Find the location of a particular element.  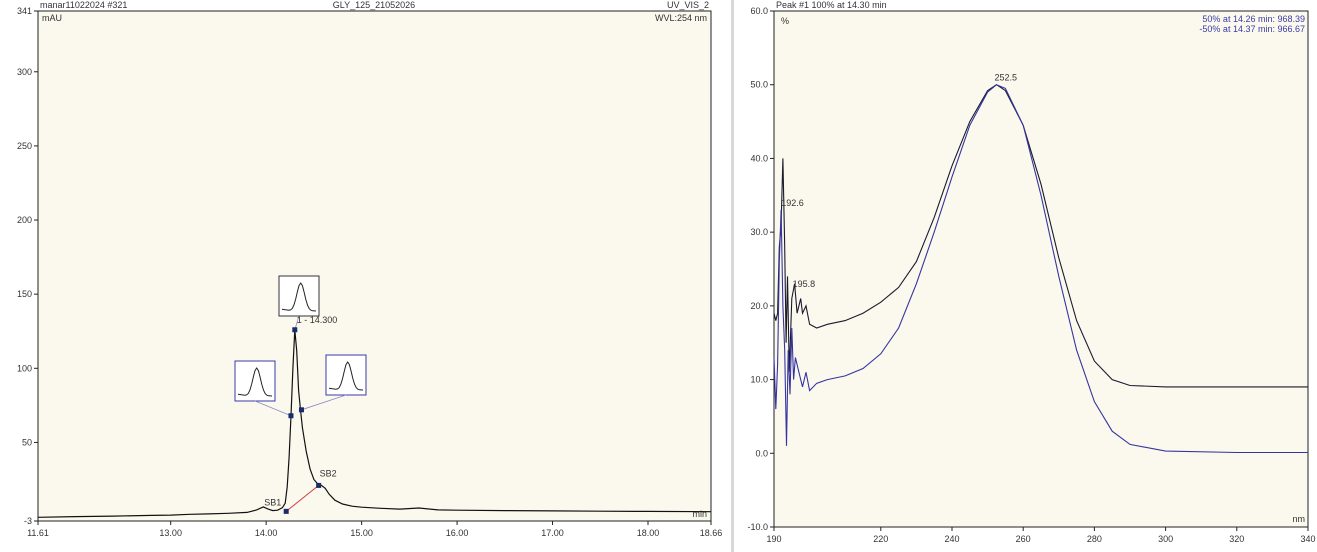

sample-name: manar11022024 #321 is located at coordinates (83, 5).